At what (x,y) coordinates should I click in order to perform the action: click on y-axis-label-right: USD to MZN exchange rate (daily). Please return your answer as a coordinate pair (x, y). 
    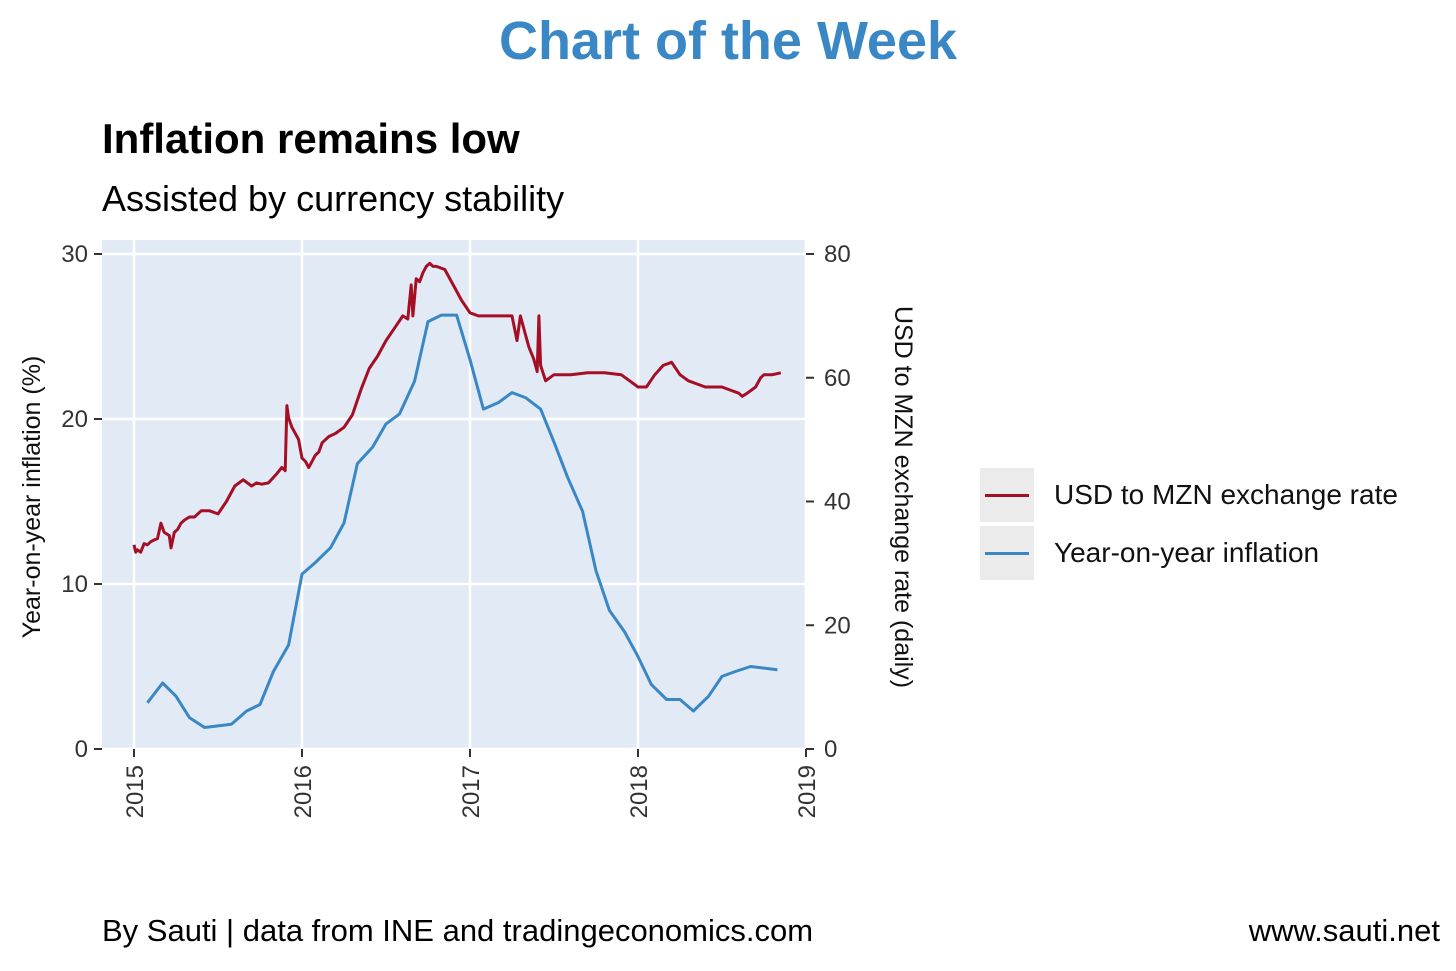
    Looking at the image, I should click on (903, 497).